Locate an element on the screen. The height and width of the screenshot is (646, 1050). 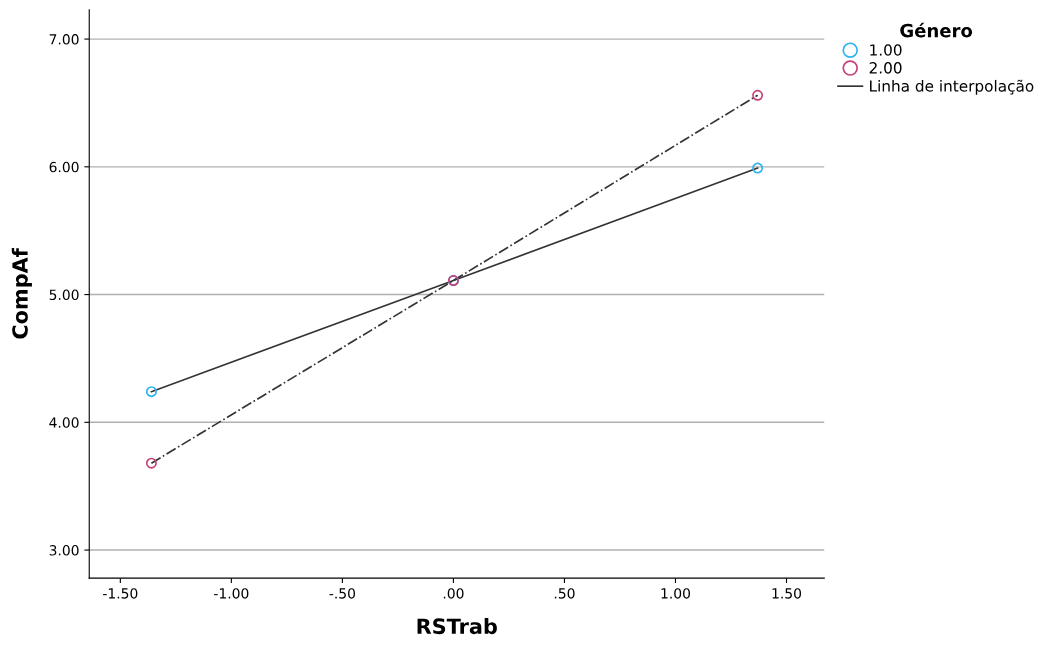
legend-label: 2.00 is located at coordinates (885, 68).